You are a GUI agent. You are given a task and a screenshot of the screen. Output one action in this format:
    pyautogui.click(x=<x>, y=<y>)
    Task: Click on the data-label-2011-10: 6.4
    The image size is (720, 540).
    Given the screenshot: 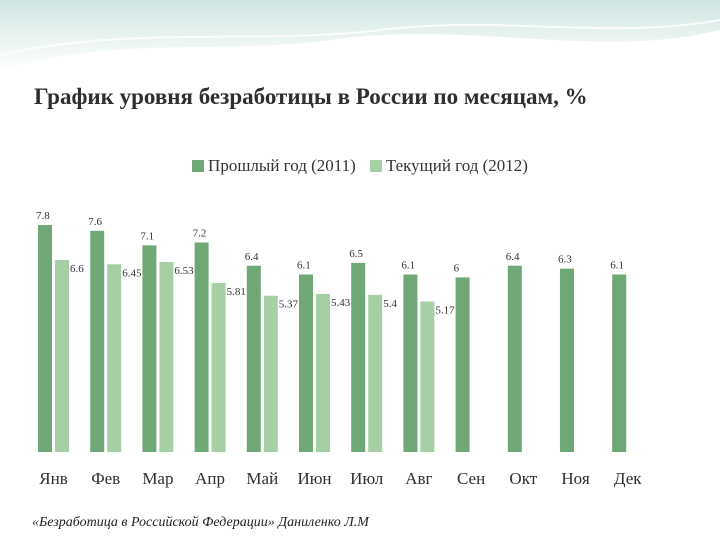 What is the action you would take?
    pyautogui.click(x=513, y=257)
    